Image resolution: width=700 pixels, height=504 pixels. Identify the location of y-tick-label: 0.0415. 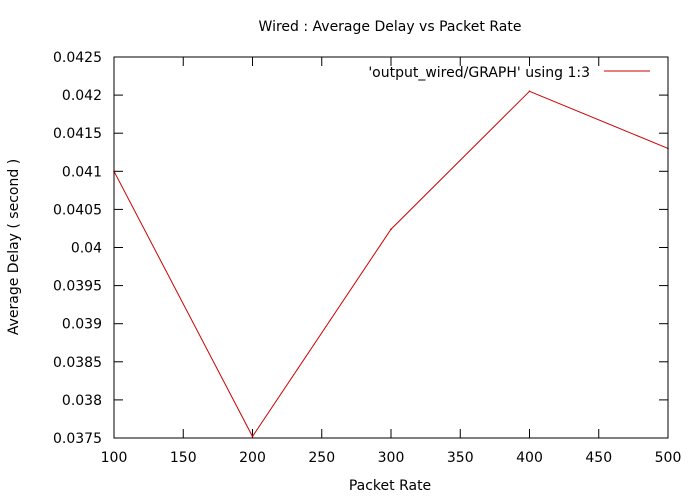
(77, 134).